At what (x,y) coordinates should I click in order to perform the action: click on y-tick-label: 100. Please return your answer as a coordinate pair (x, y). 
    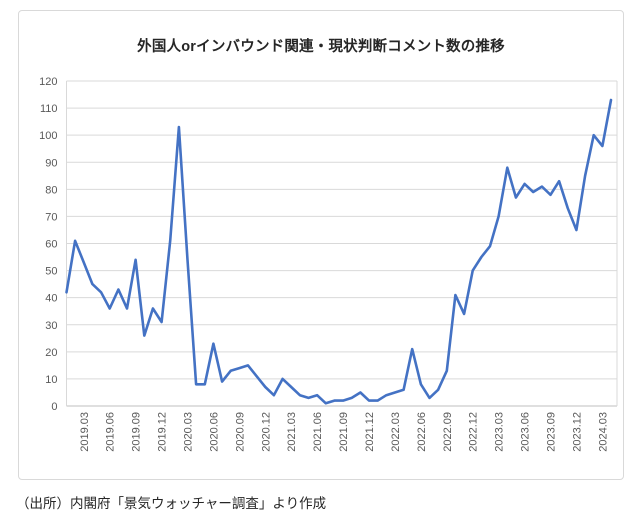
    Looking at the image, I should click on (48, 136).